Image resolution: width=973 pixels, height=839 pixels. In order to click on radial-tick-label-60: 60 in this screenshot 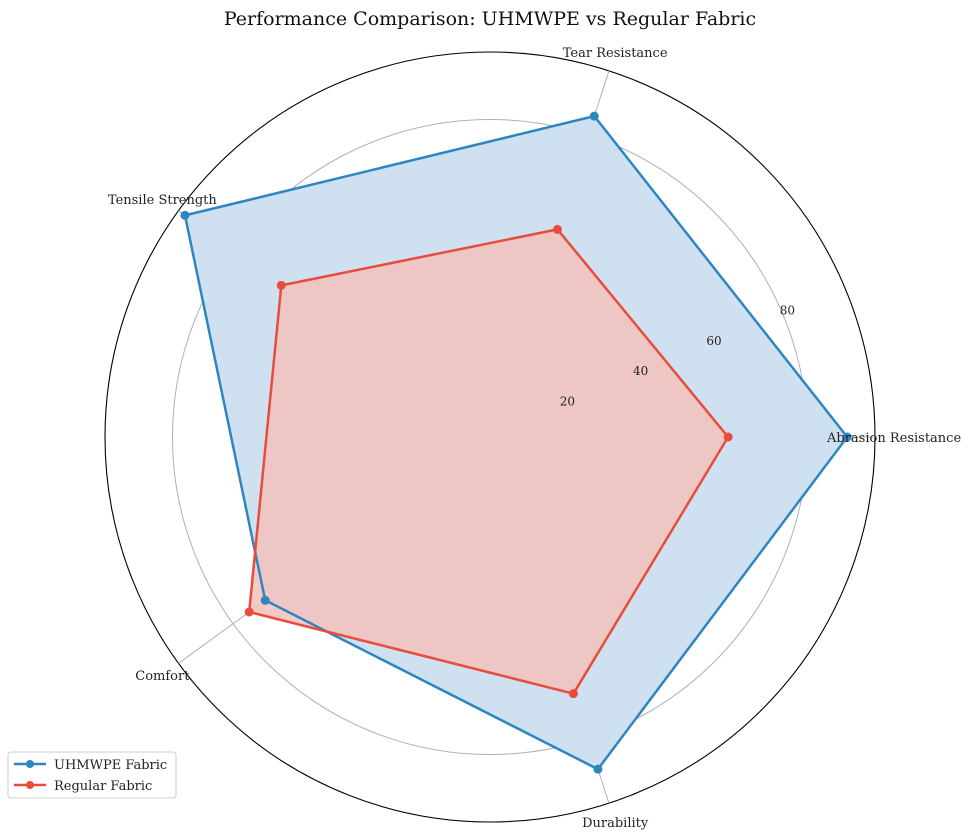, I will do `click(713, 341)`.